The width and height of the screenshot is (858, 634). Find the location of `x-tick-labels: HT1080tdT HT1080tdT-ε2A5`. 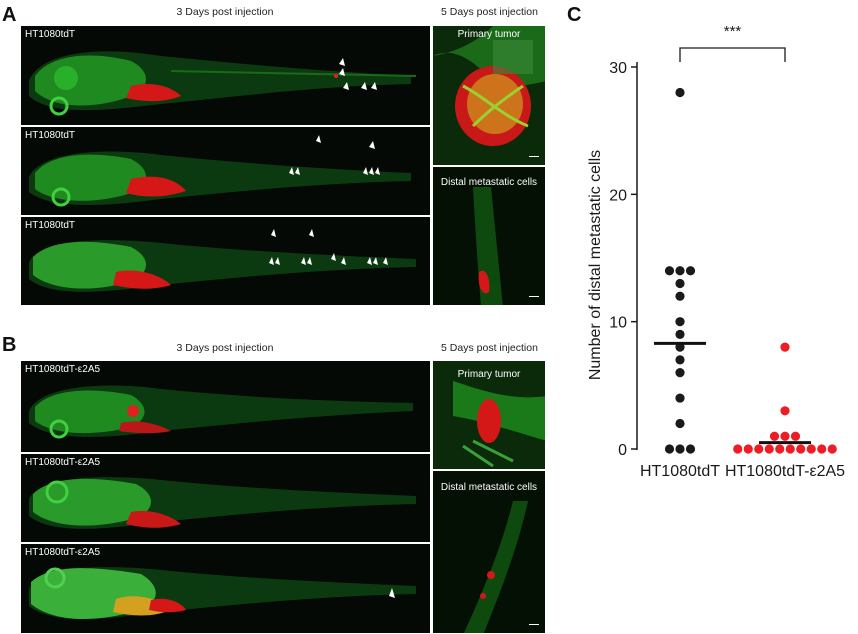

x-tick-labels: HT1080tdT HT1080tdT-ε2A5 is located at coordinates (742, 471).